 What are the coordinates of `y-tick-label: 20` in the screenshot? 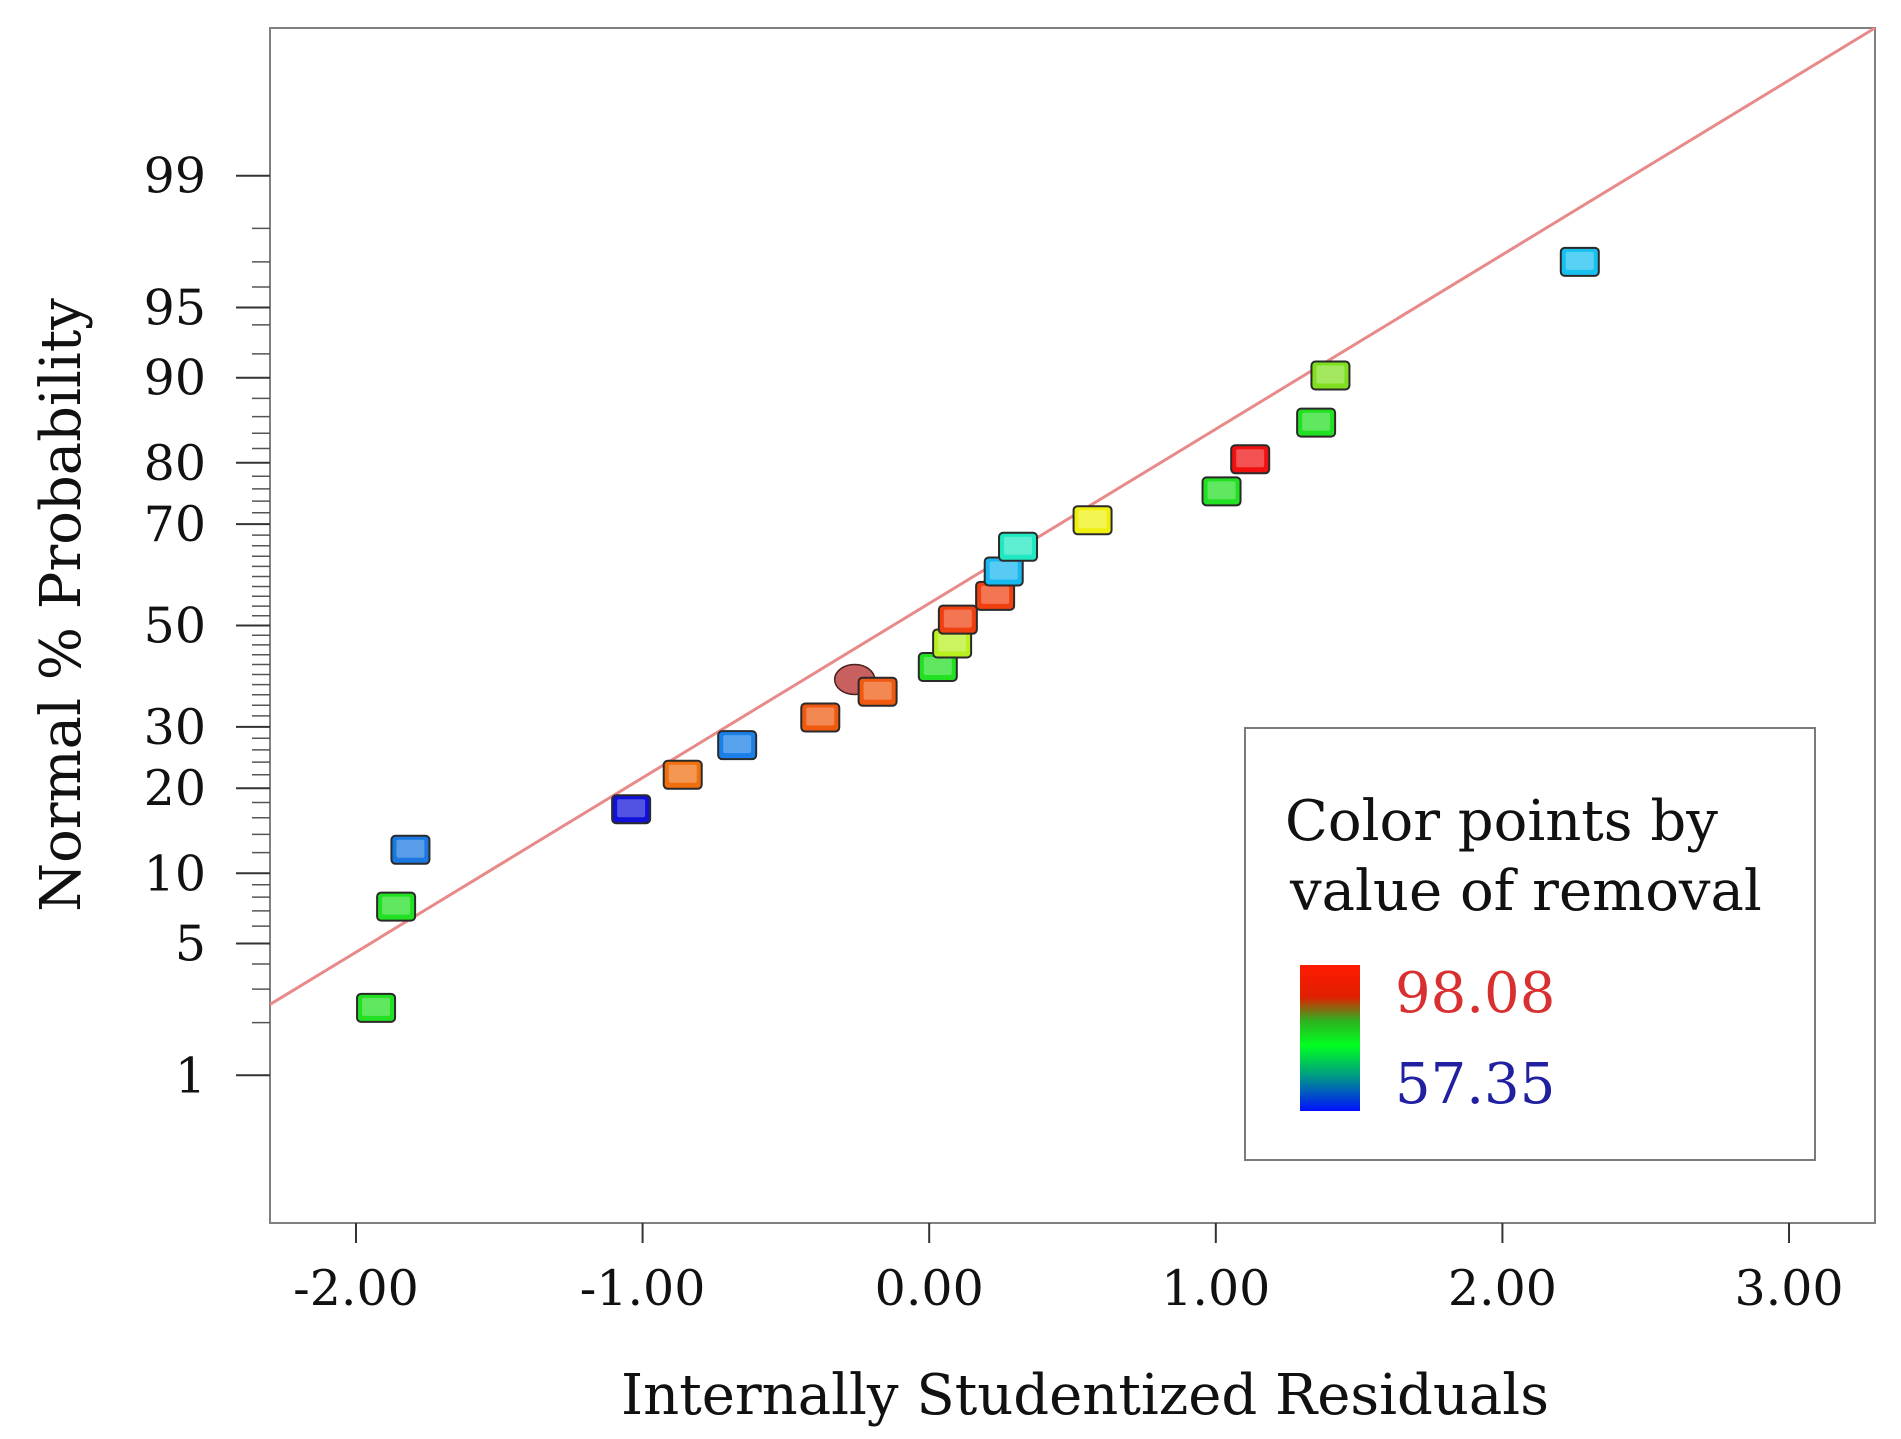 It's located at (175, 788).